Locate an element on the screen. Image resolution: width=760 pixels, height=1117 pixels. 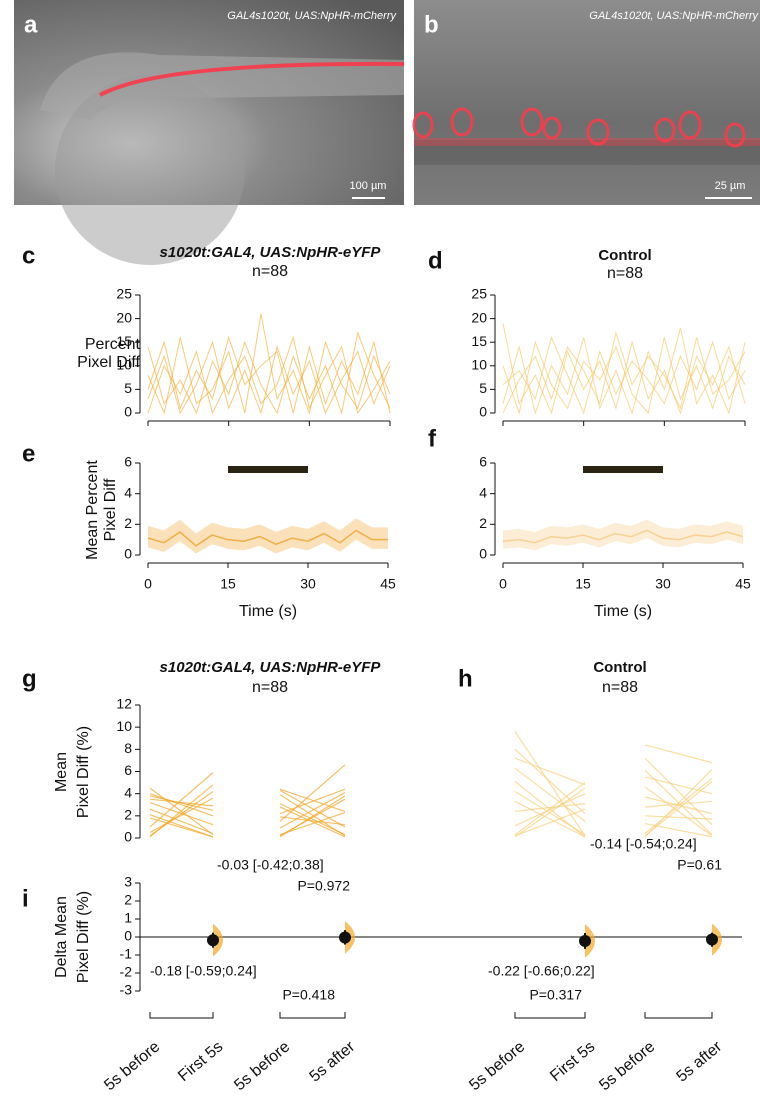
panel-letter: b is located at coordinates (431, 24).